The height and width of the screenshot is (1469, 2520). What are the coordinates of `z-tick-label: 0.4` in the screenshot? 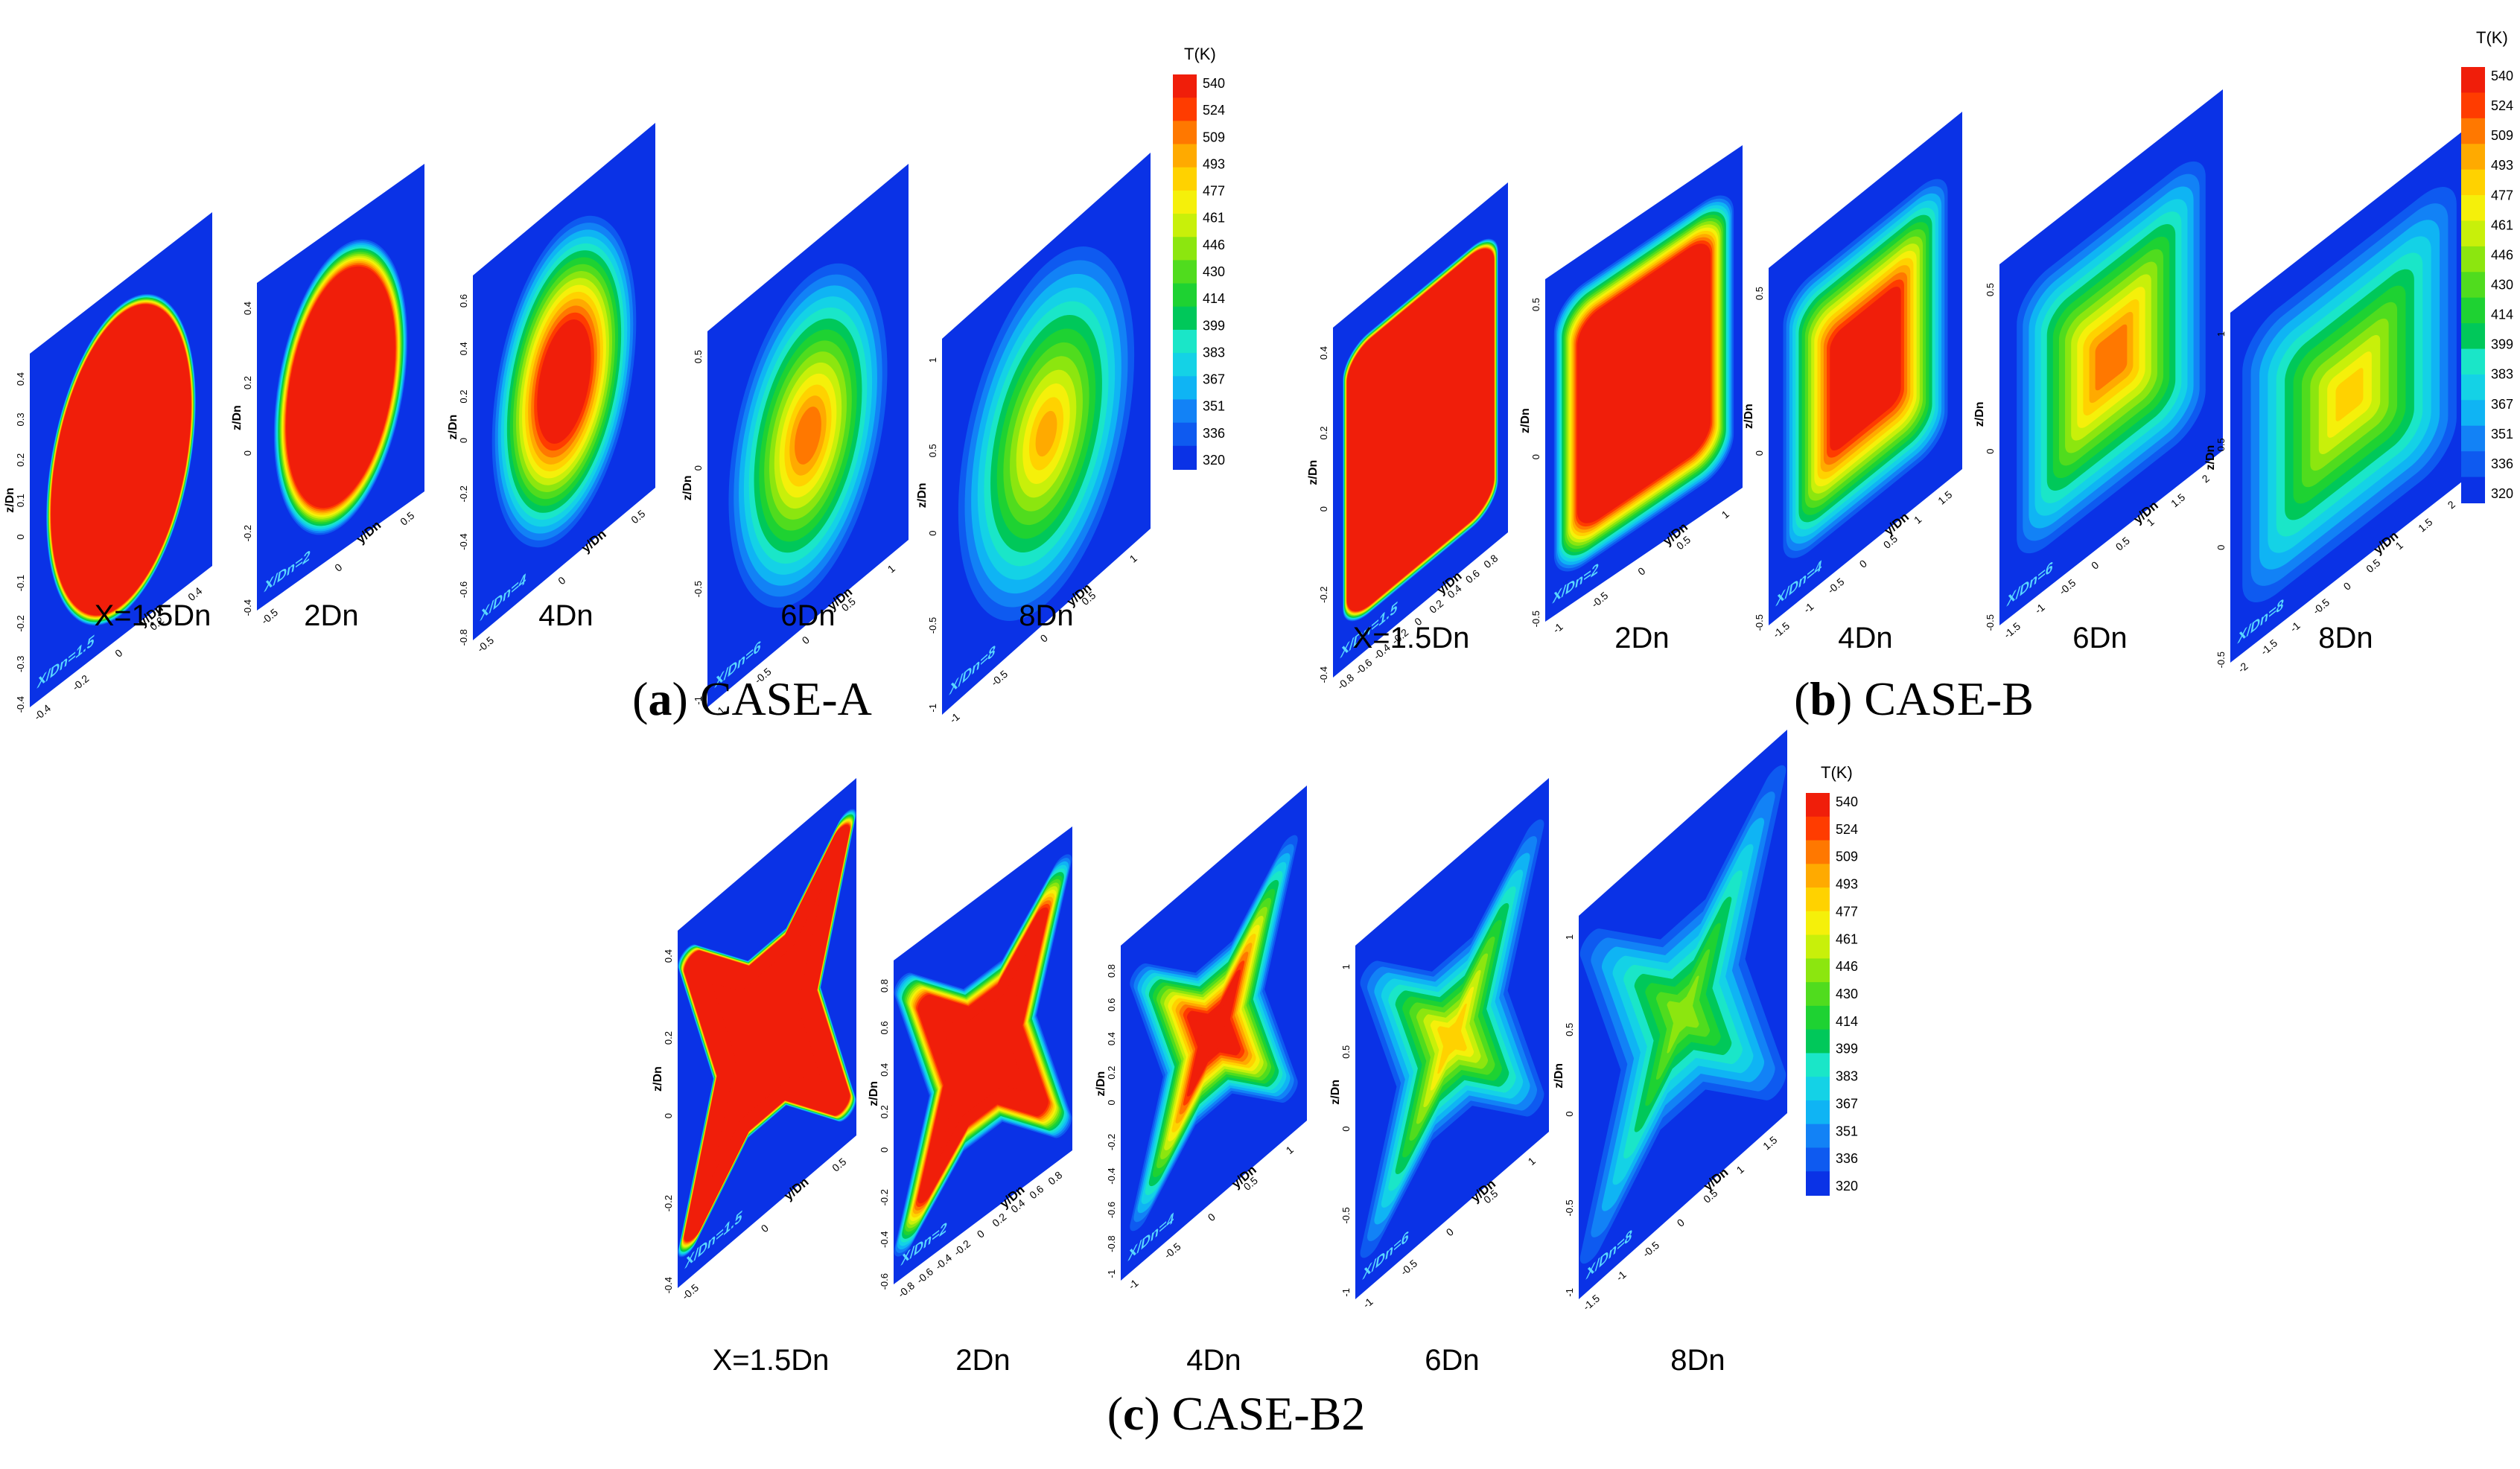 It's located at (668, 956).